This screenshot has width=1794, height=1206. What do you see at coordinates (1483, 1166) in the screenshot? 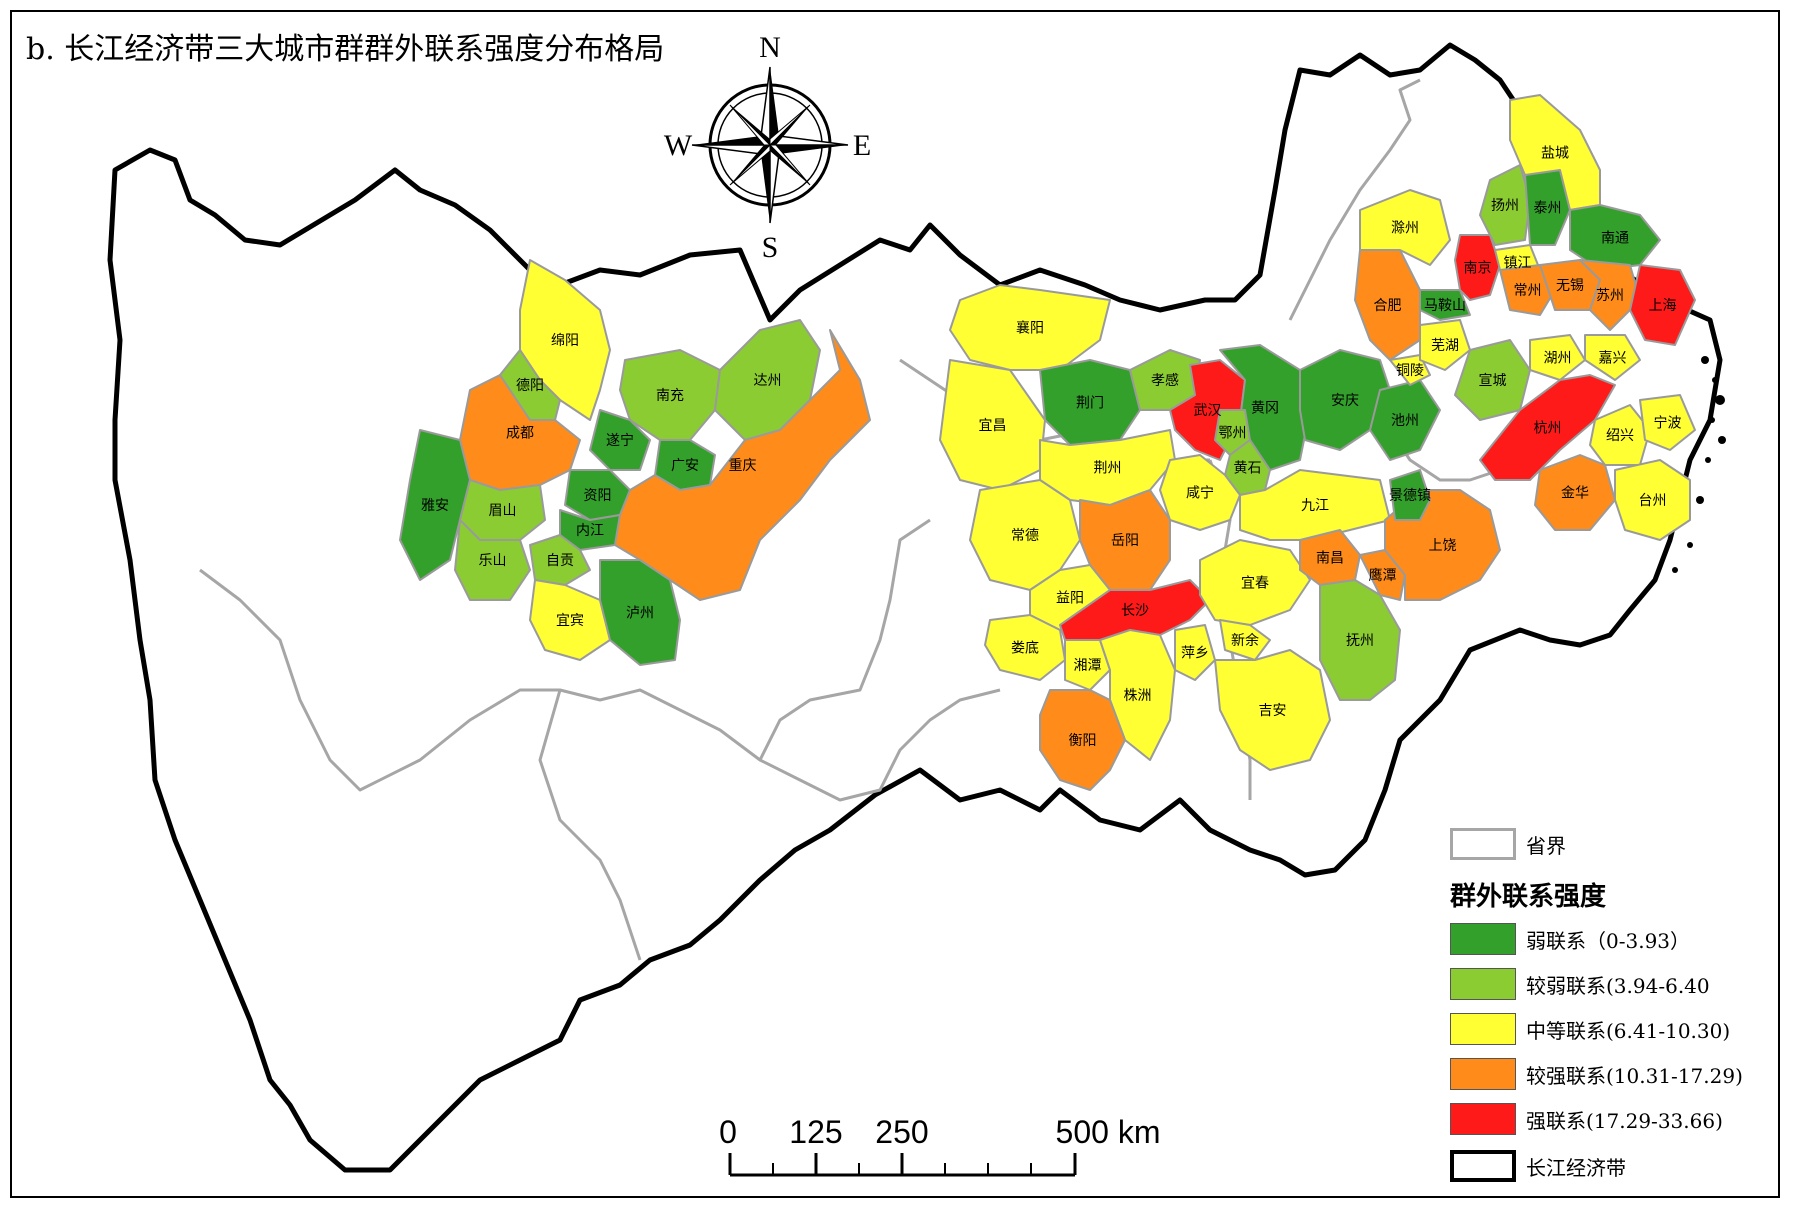
I see `legend-swatch-belt` at bounding box center [1483, 1166].